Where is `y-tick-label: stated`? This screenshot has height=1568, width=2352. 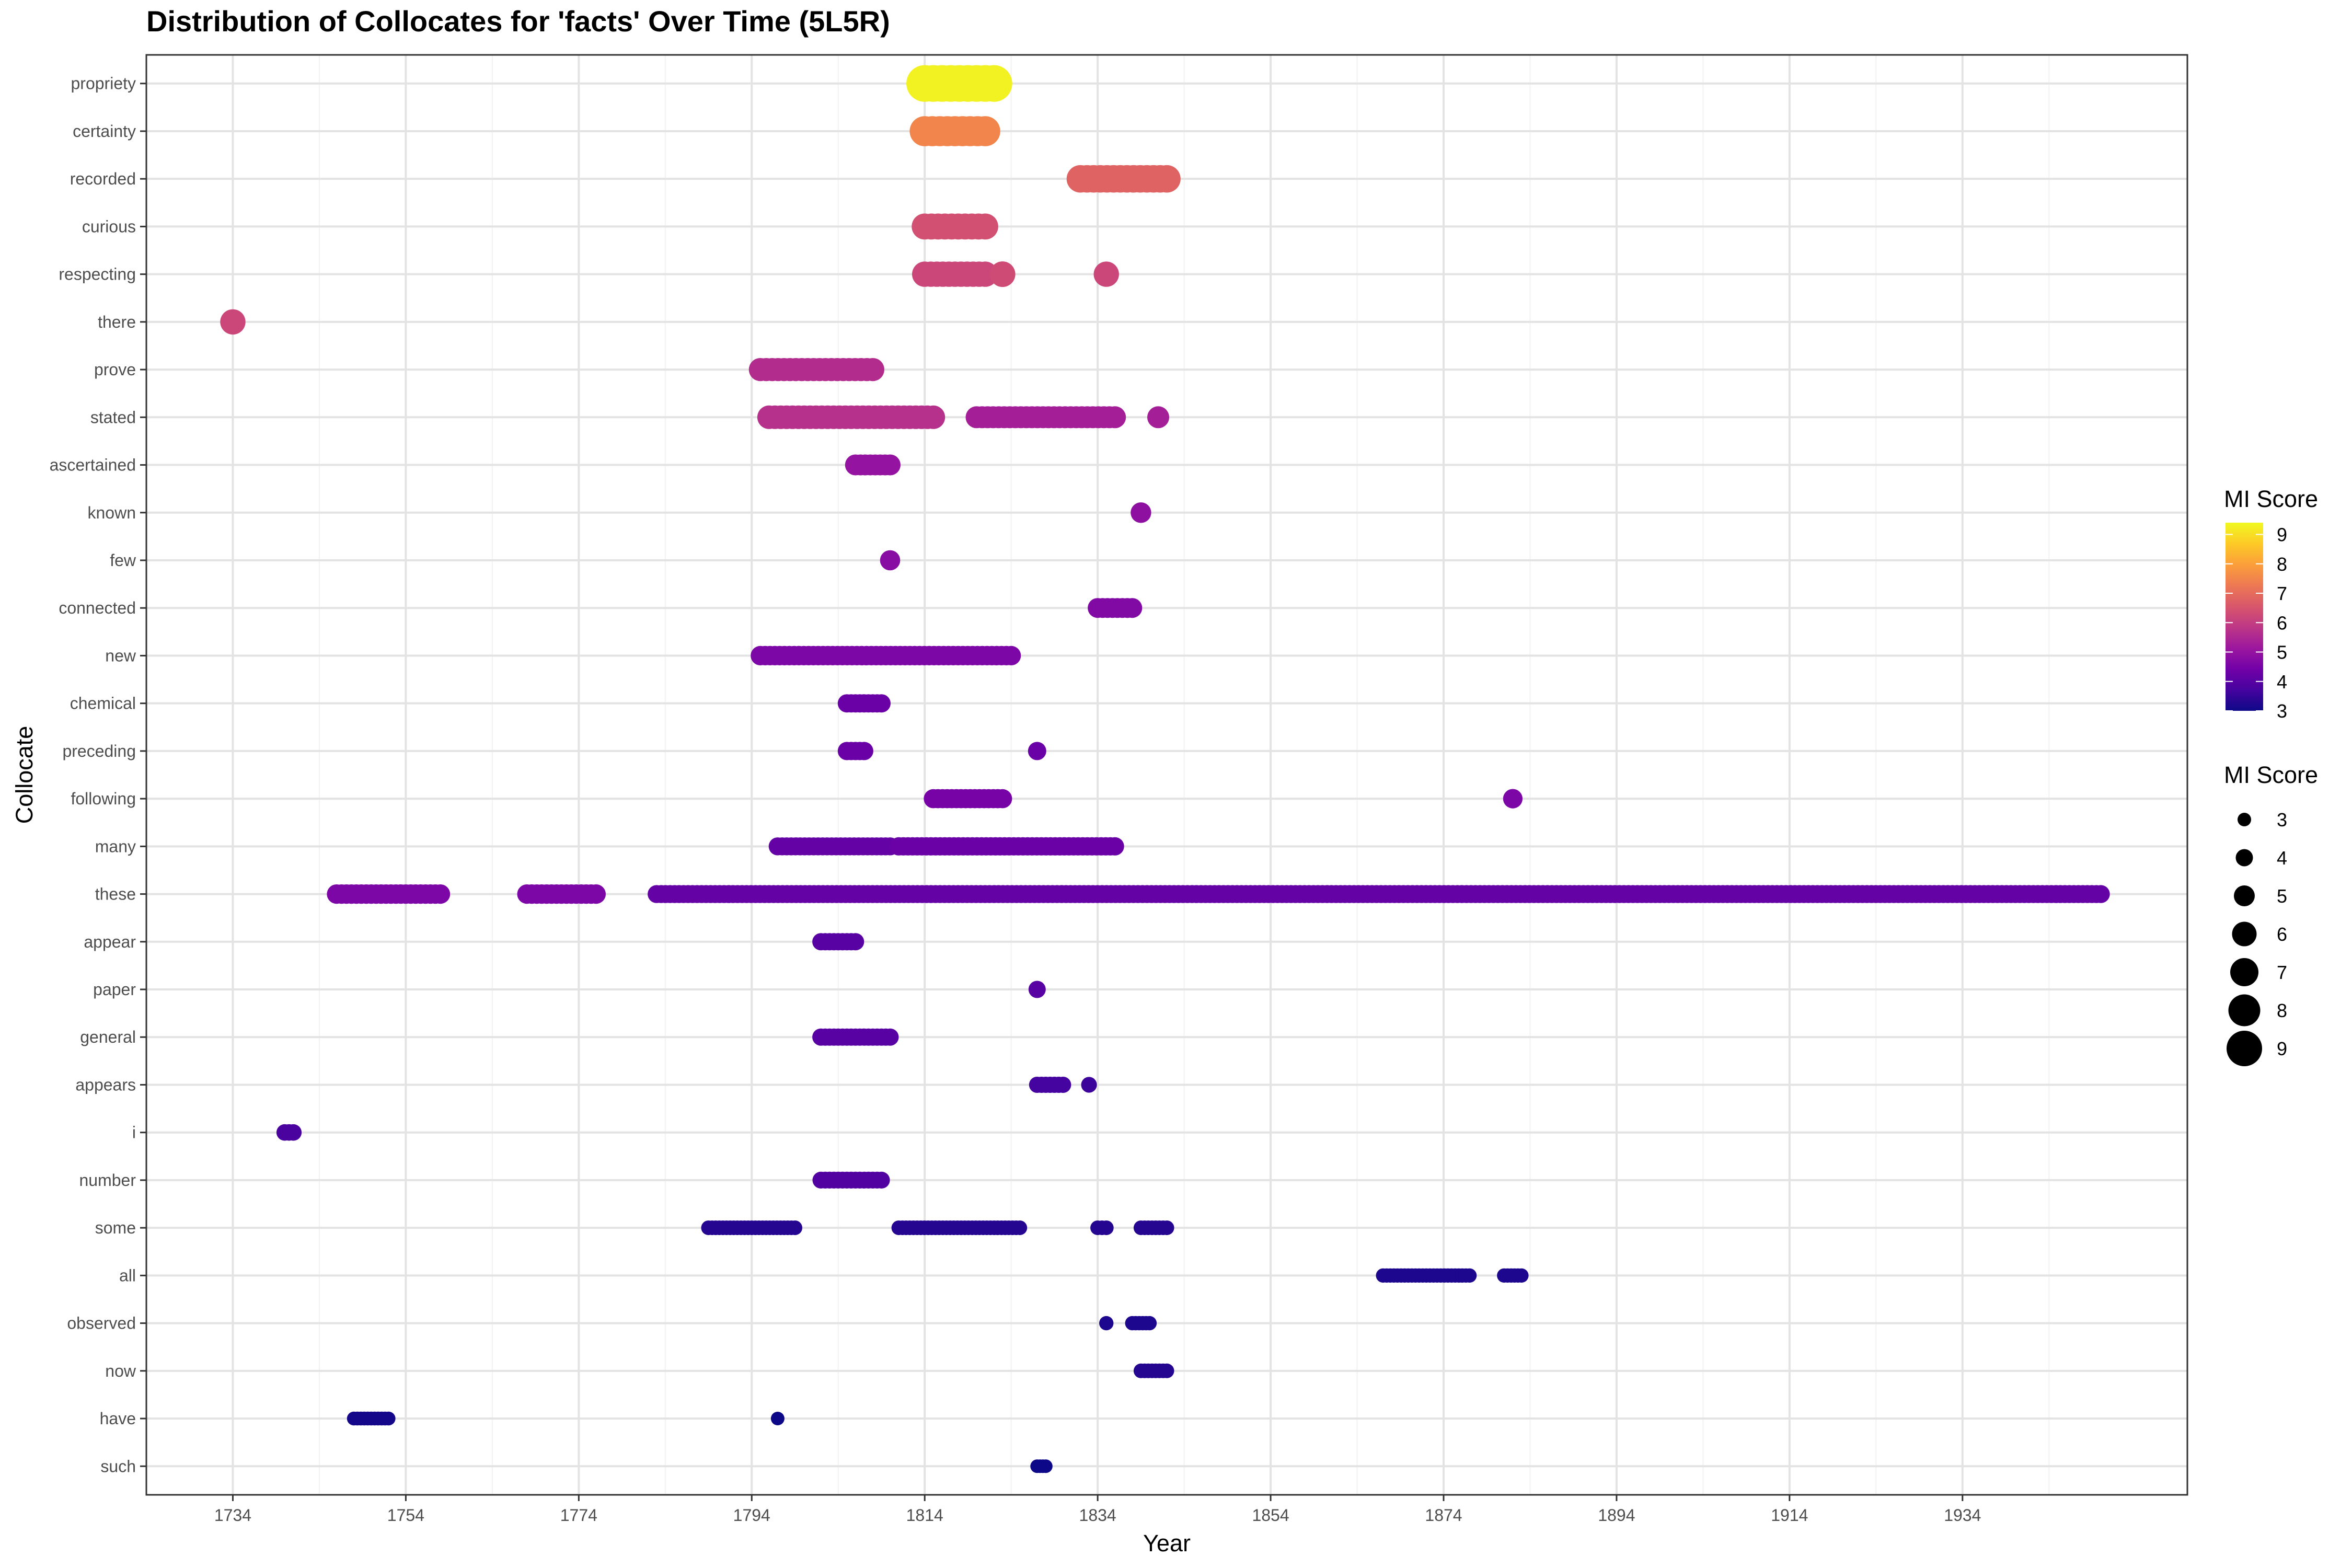 y-tick-label: stated is located at coordinates (113, 417).